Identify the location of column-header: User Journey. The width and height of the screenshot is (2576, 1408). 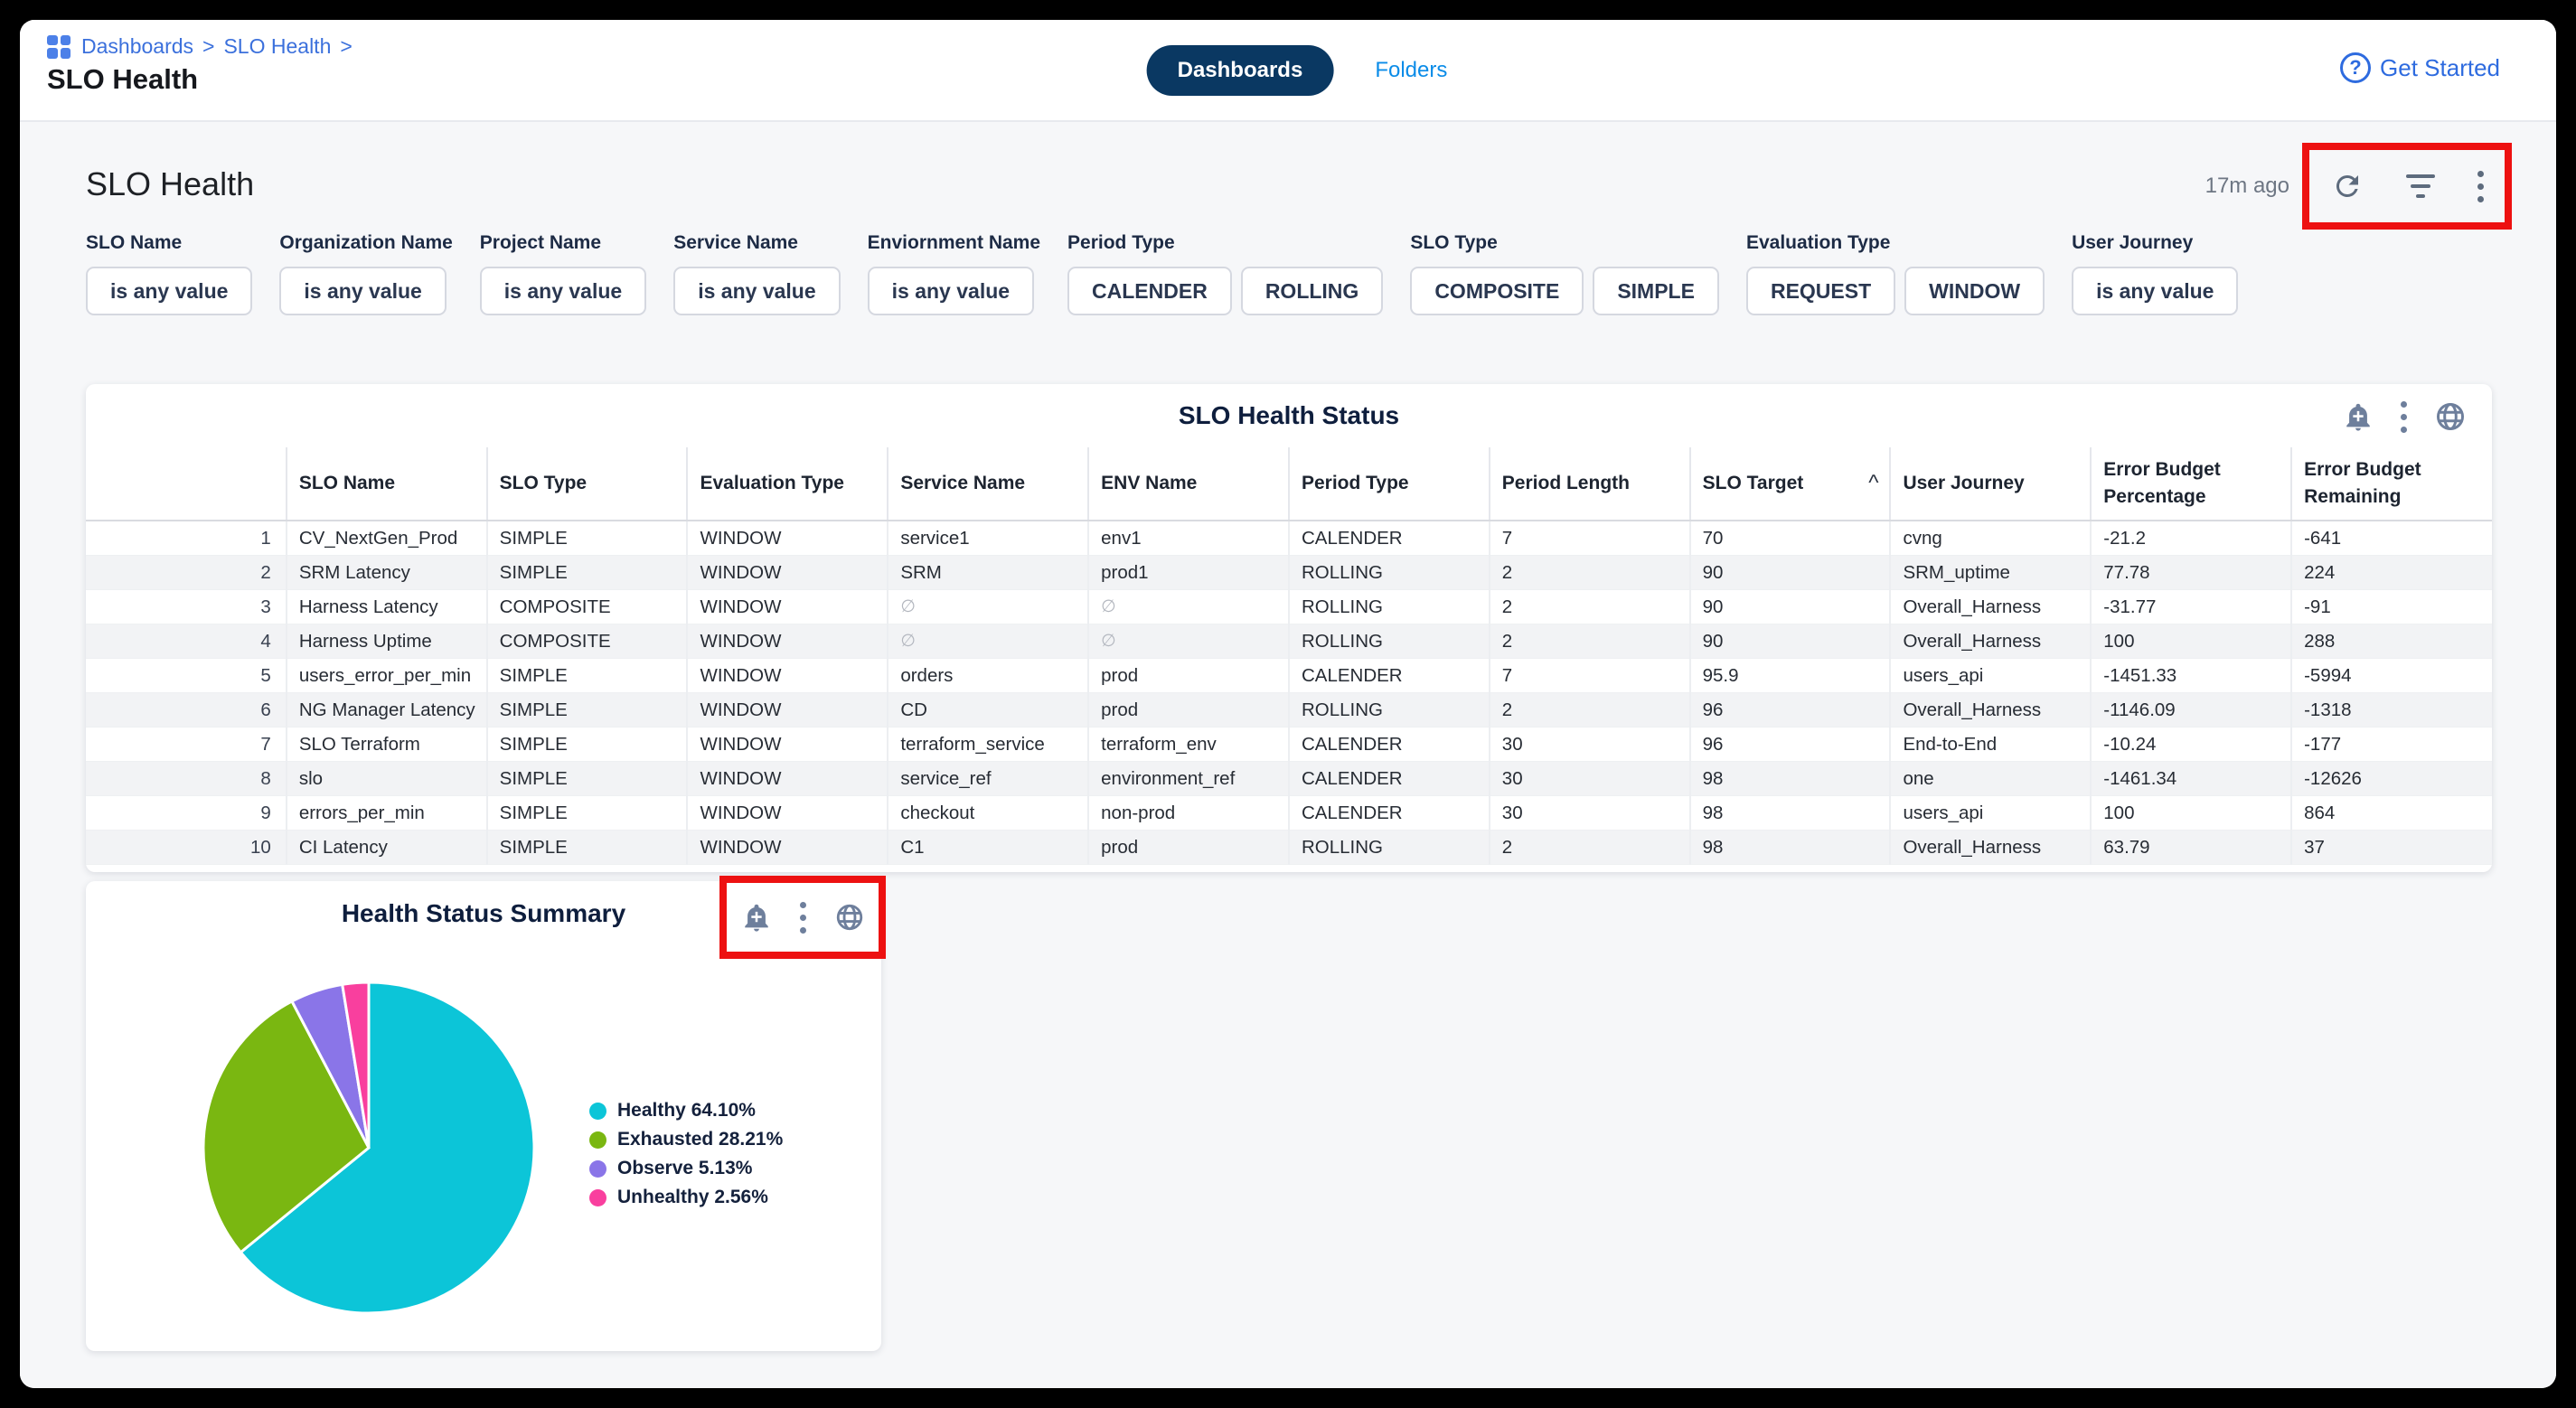
(1990, 484).